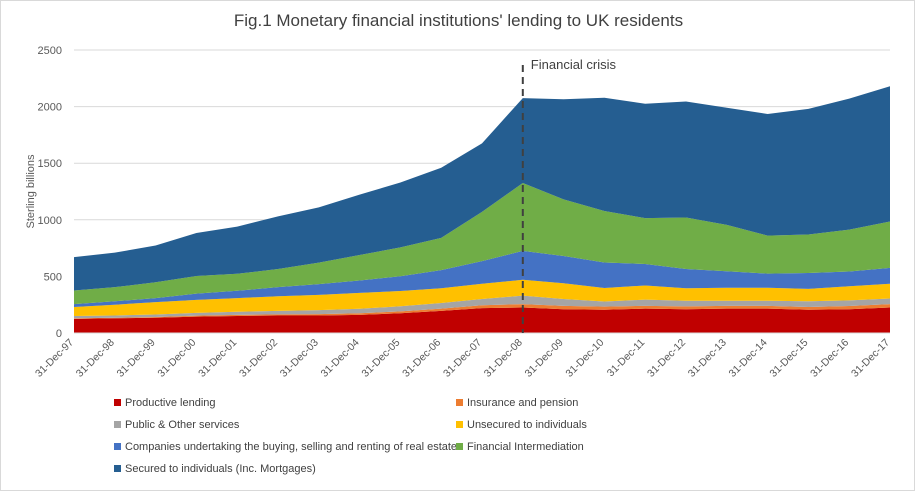 The height and width of the screenshot is (492, 915). What do you see at coordinates (299, 358) in the screenshot?
I see `x-tick-label: 31-Dec-03` at bounding box center [299, 358].